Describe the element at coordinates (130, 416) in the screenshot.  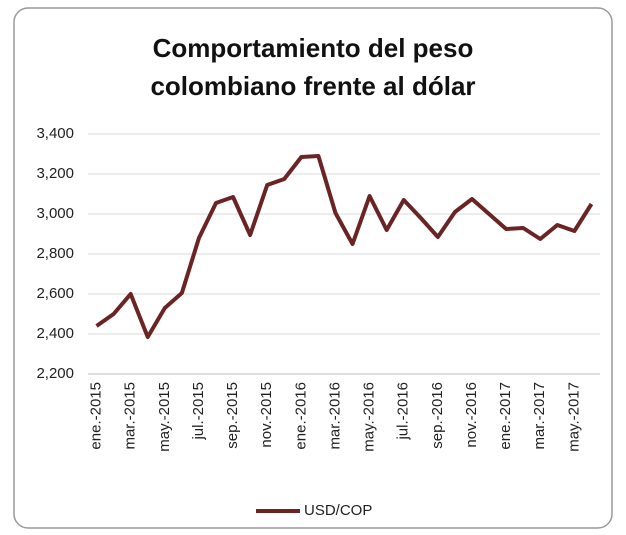
I see `x-tick-label: mar.-2015` at that location.